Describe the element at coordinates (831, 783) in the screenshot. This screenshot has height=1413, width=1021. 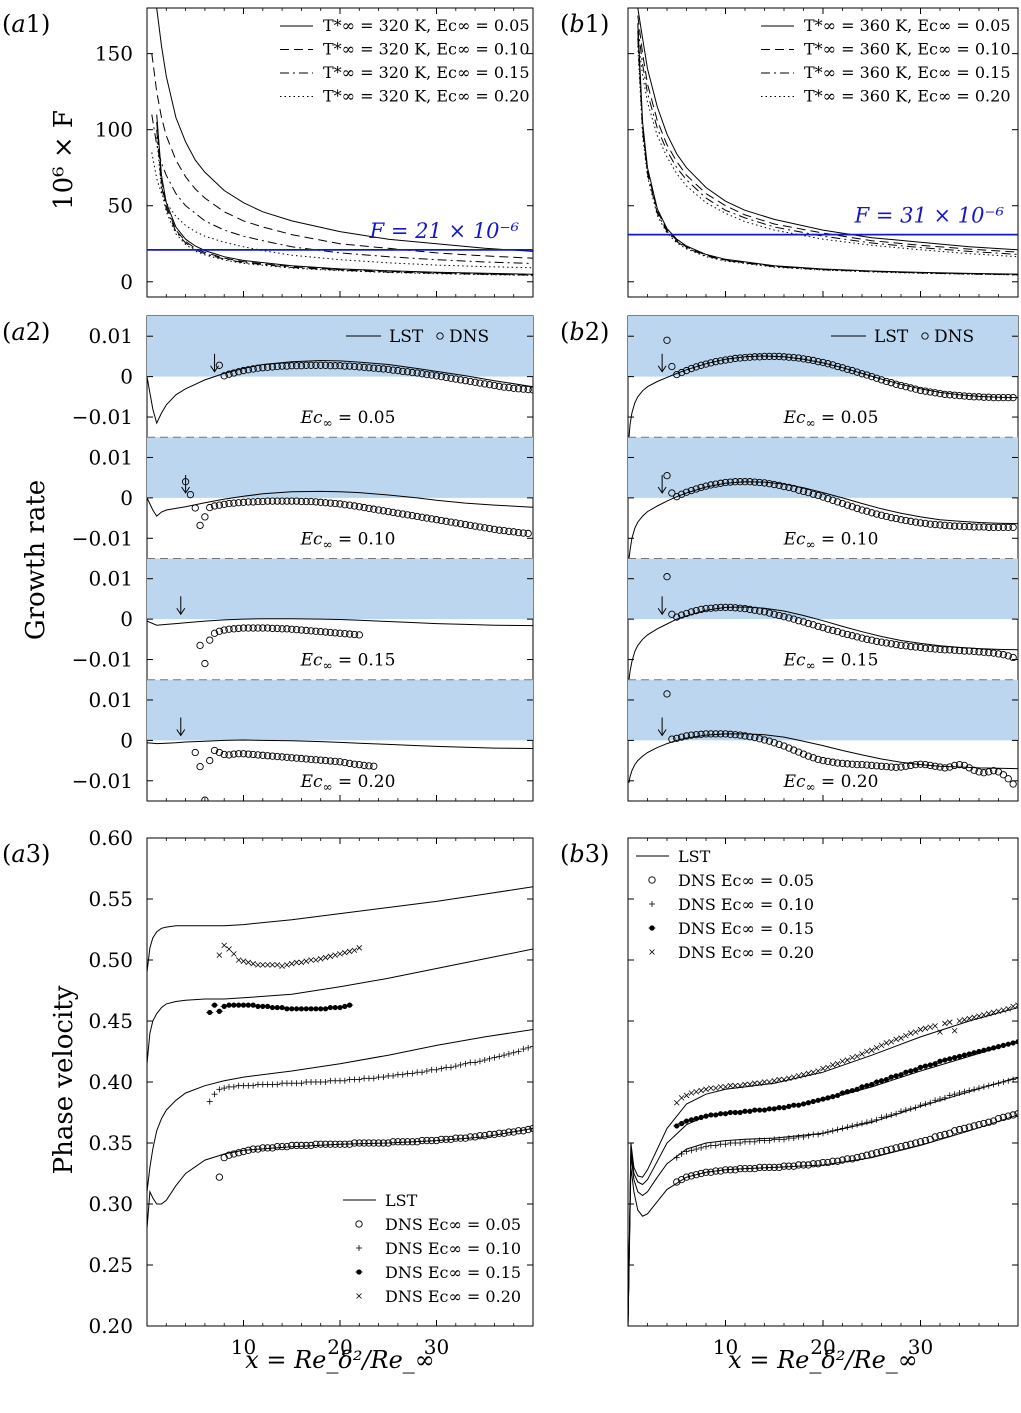
I see `subpanel-label: Ec∞ = 0.20` at that location.